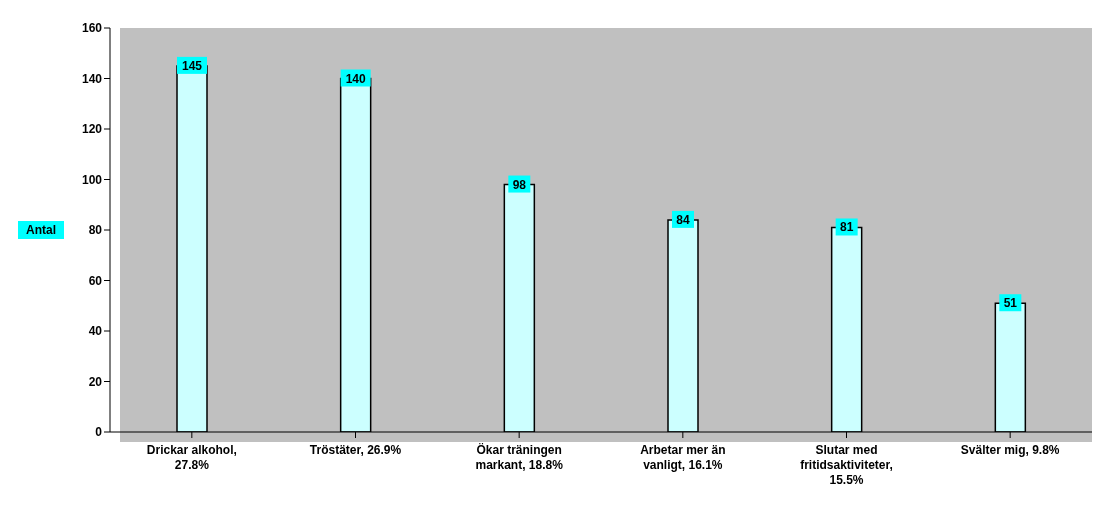 The height and width of the screenshot is (507, 1110). Describe the element at coordinates (846, 227) in the screenshot. I see `data-label: 81` at that location.